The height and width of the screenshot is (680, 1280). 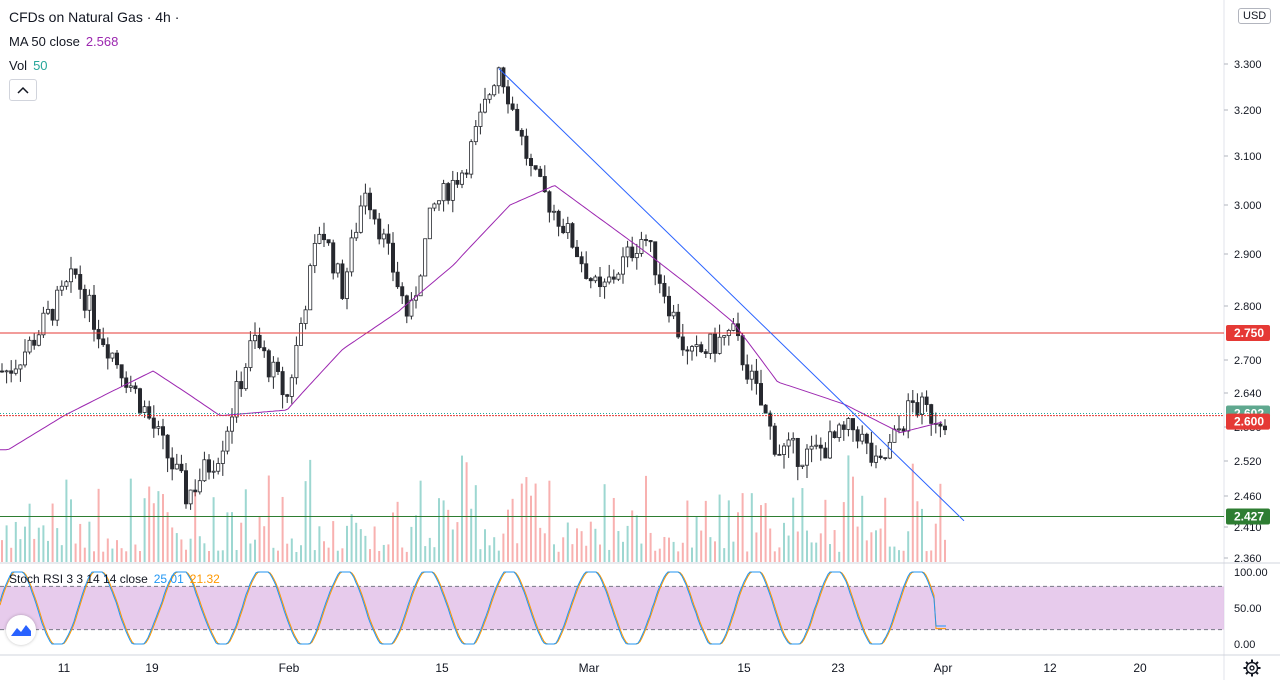 I want to click on chevron-up-icon, so click(x=23, y=90).